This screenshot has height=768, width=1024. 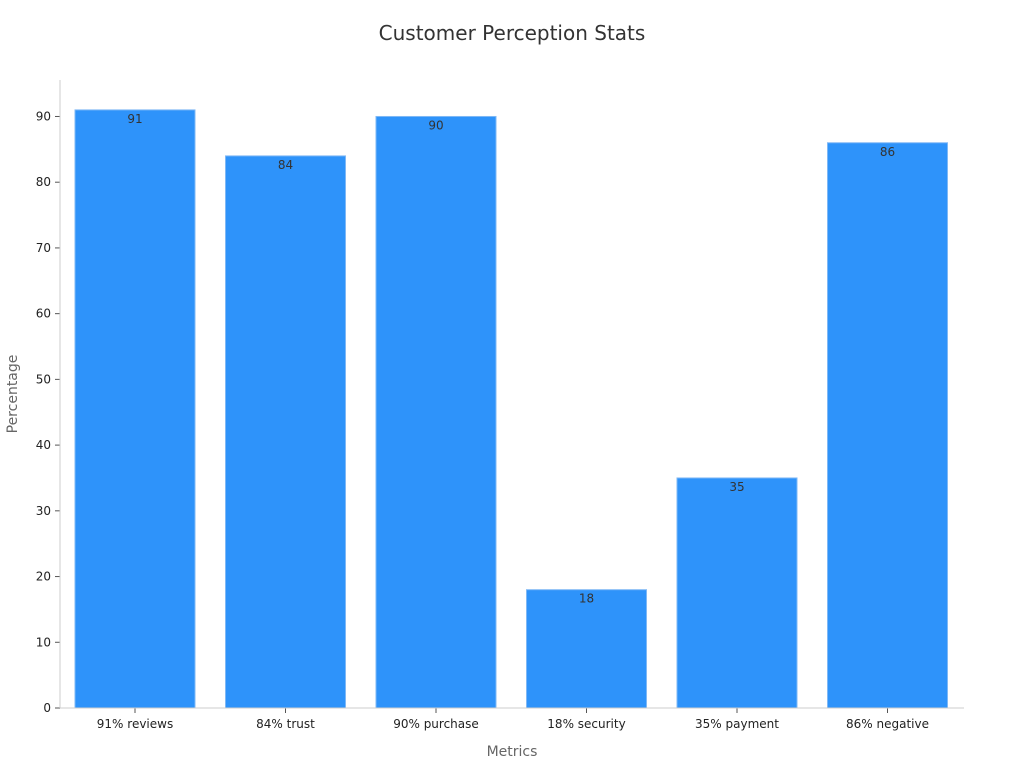 What do you see at coordinates (43, 379) in the screenshot?
I see `y-tick-label: 50` at bounding box center [43, 379].